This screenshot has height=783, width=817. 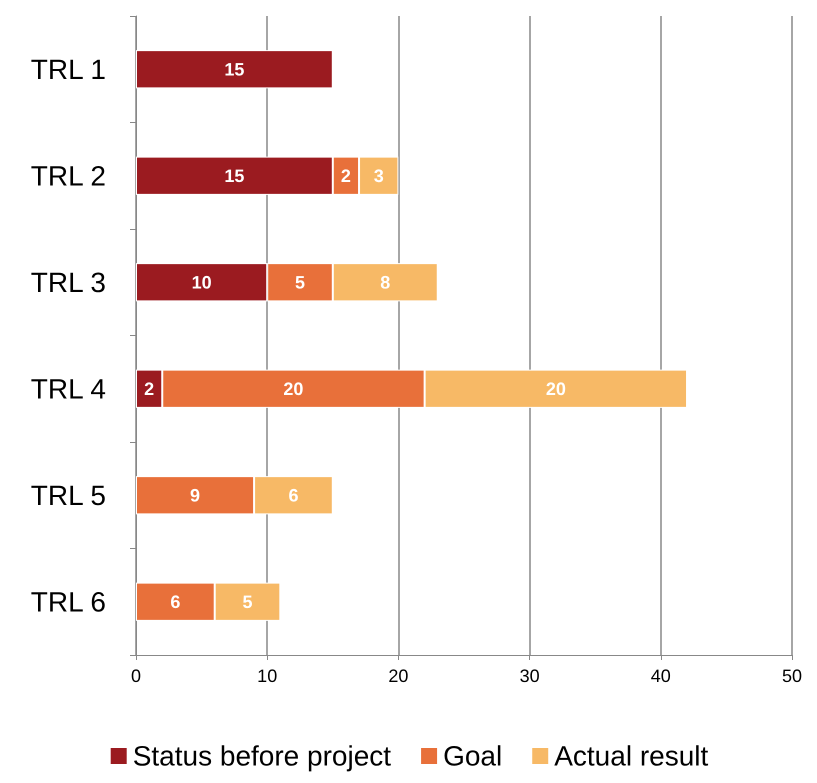 What do you see at coordinates (472, 756) in the screenshot?
I see `legend-label: Goal` at bounding box center [472, 756].